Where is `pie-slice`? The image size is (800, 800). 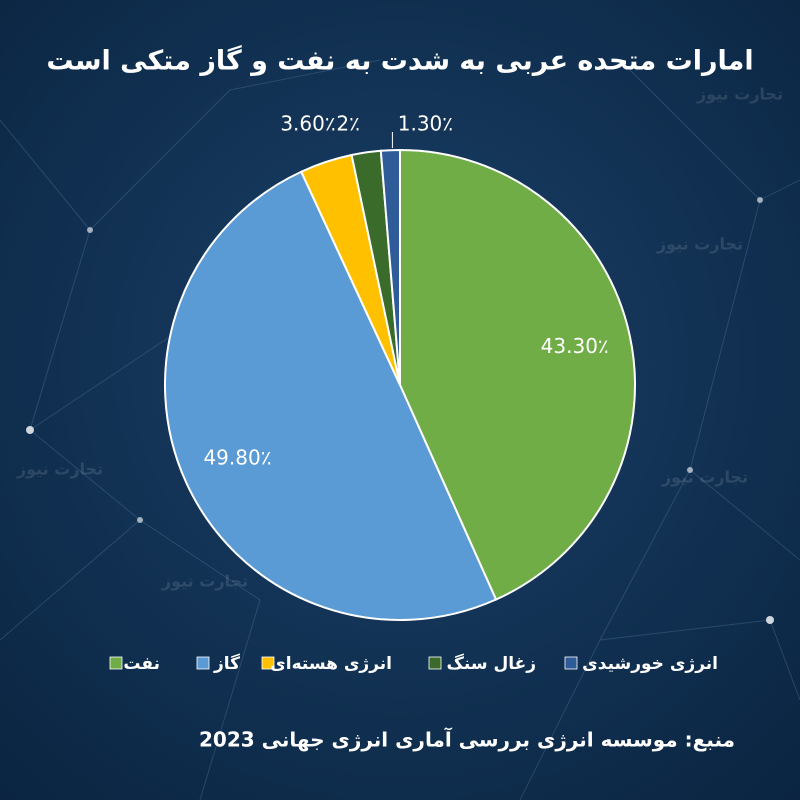 pie-slice is located at coordinates (390, 267).